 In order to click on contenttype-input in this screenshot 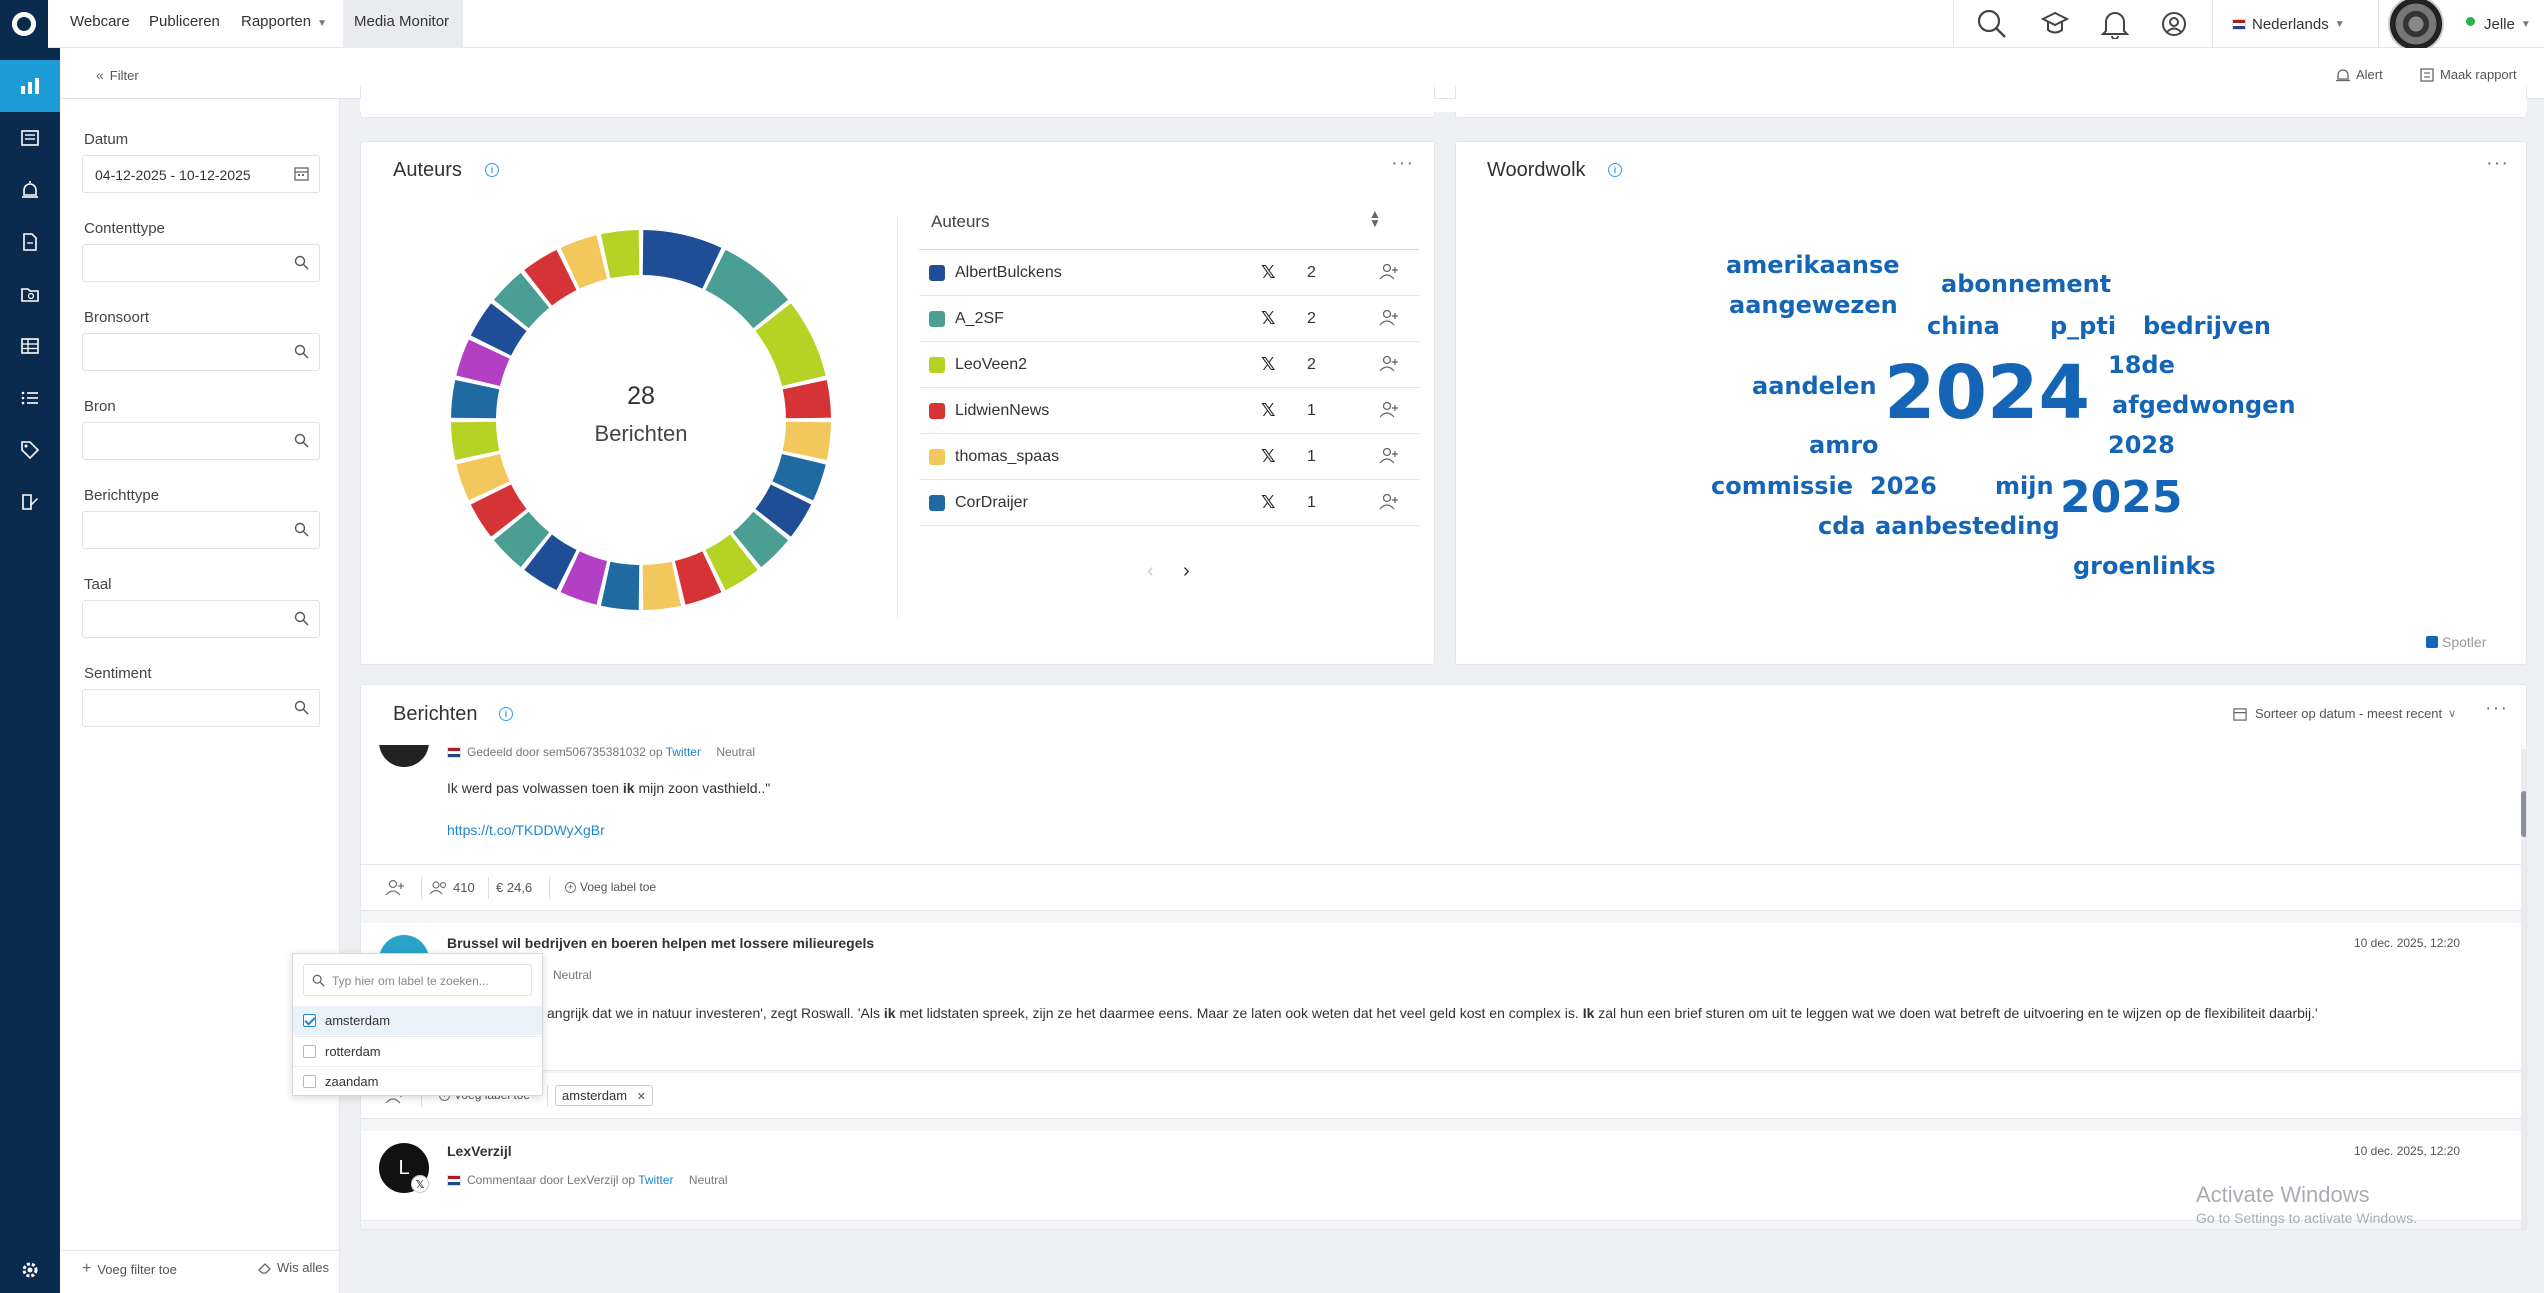, I will do `click(201, 263)`.